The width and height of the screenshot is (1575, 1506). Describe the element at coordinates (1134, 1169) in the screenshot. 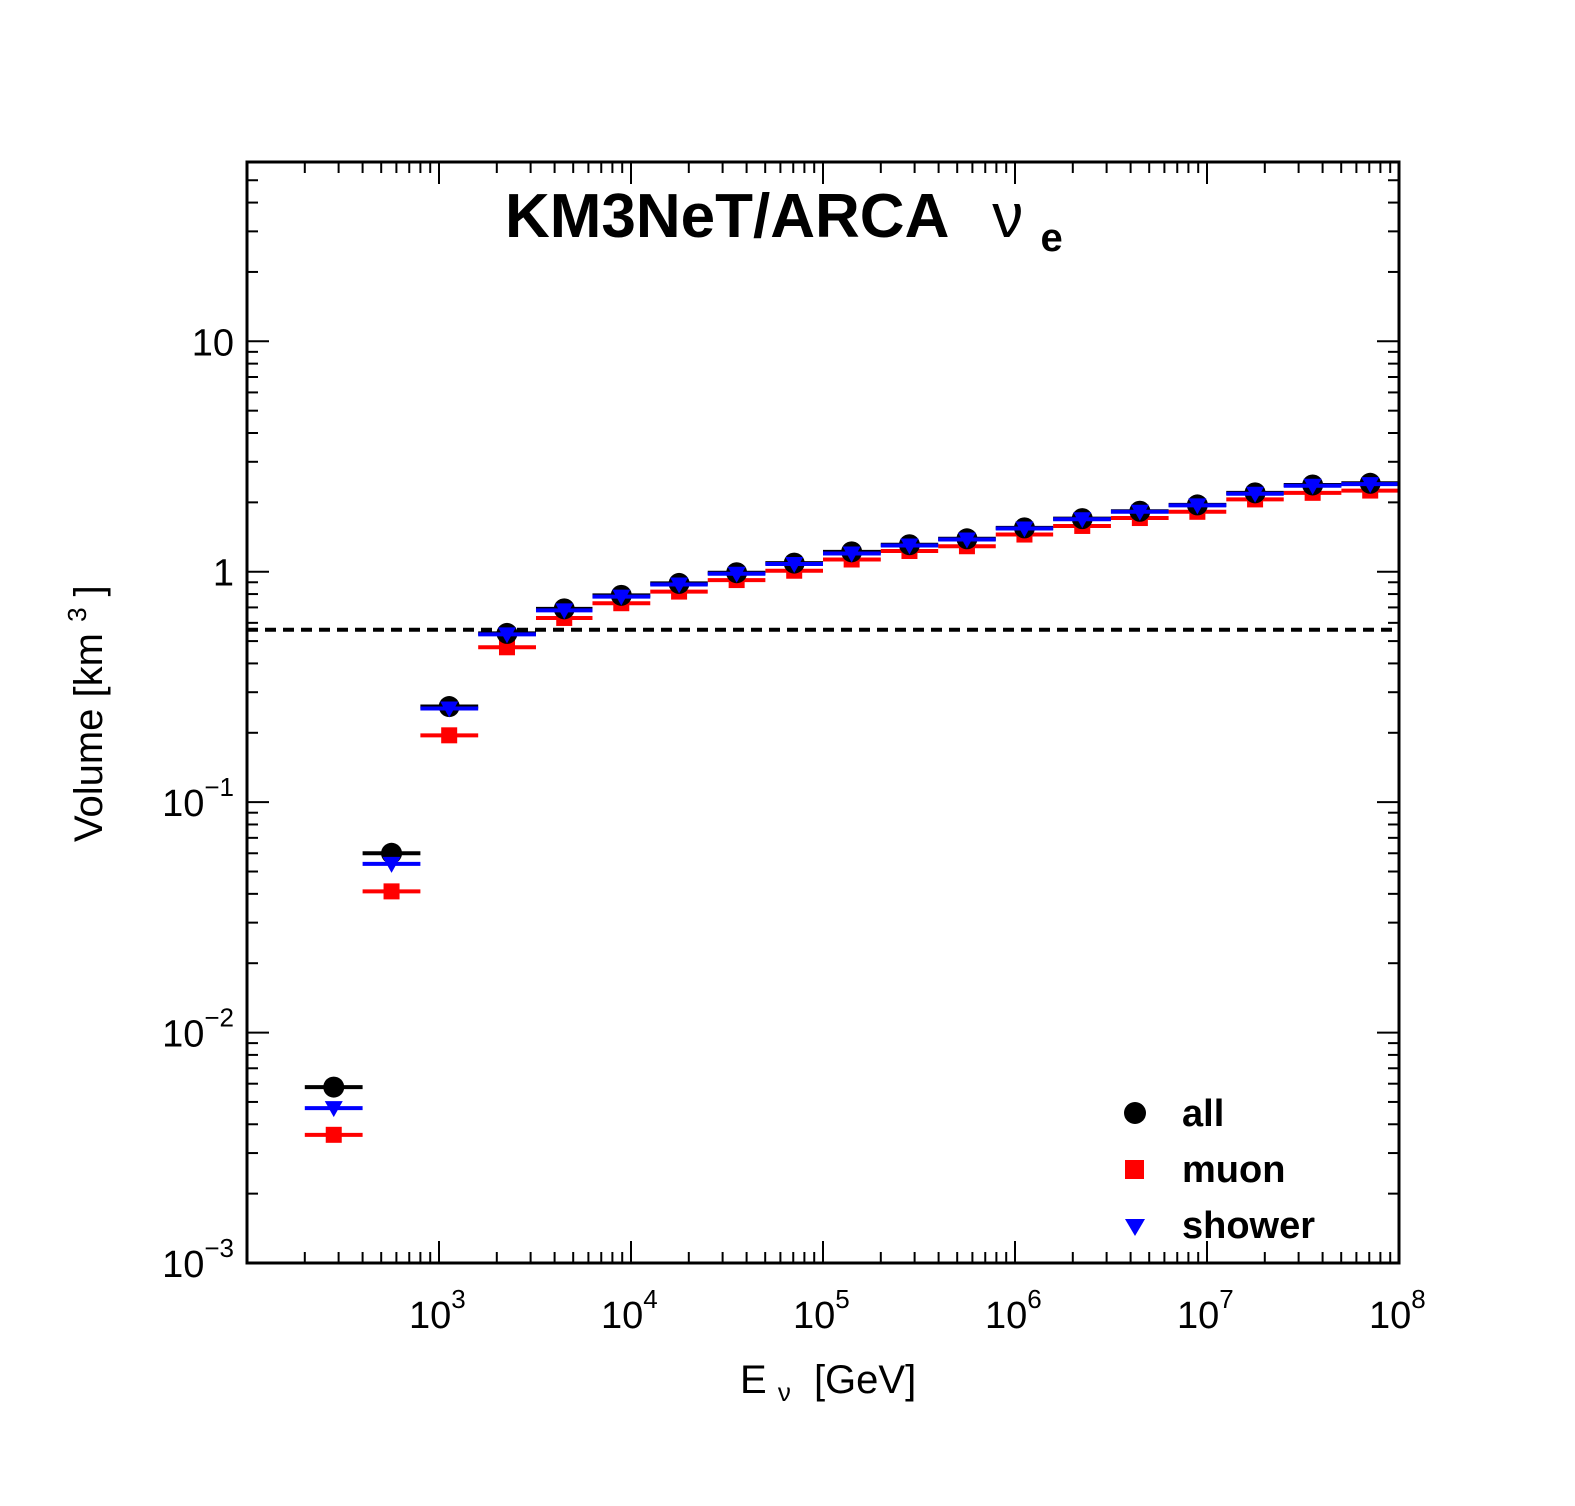

I see `legend-marker-muon` at that location.